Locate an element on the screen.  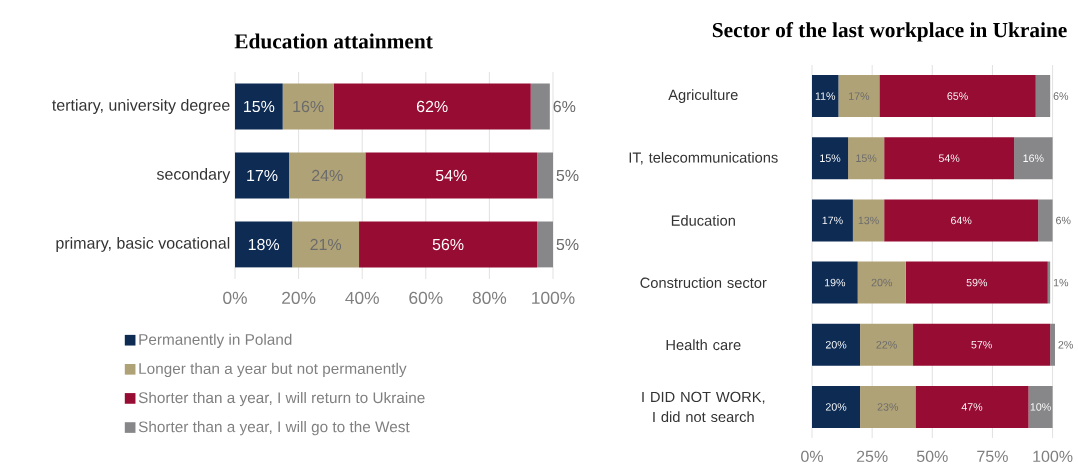
data-label: 18% is located at coordinates (264, 244).